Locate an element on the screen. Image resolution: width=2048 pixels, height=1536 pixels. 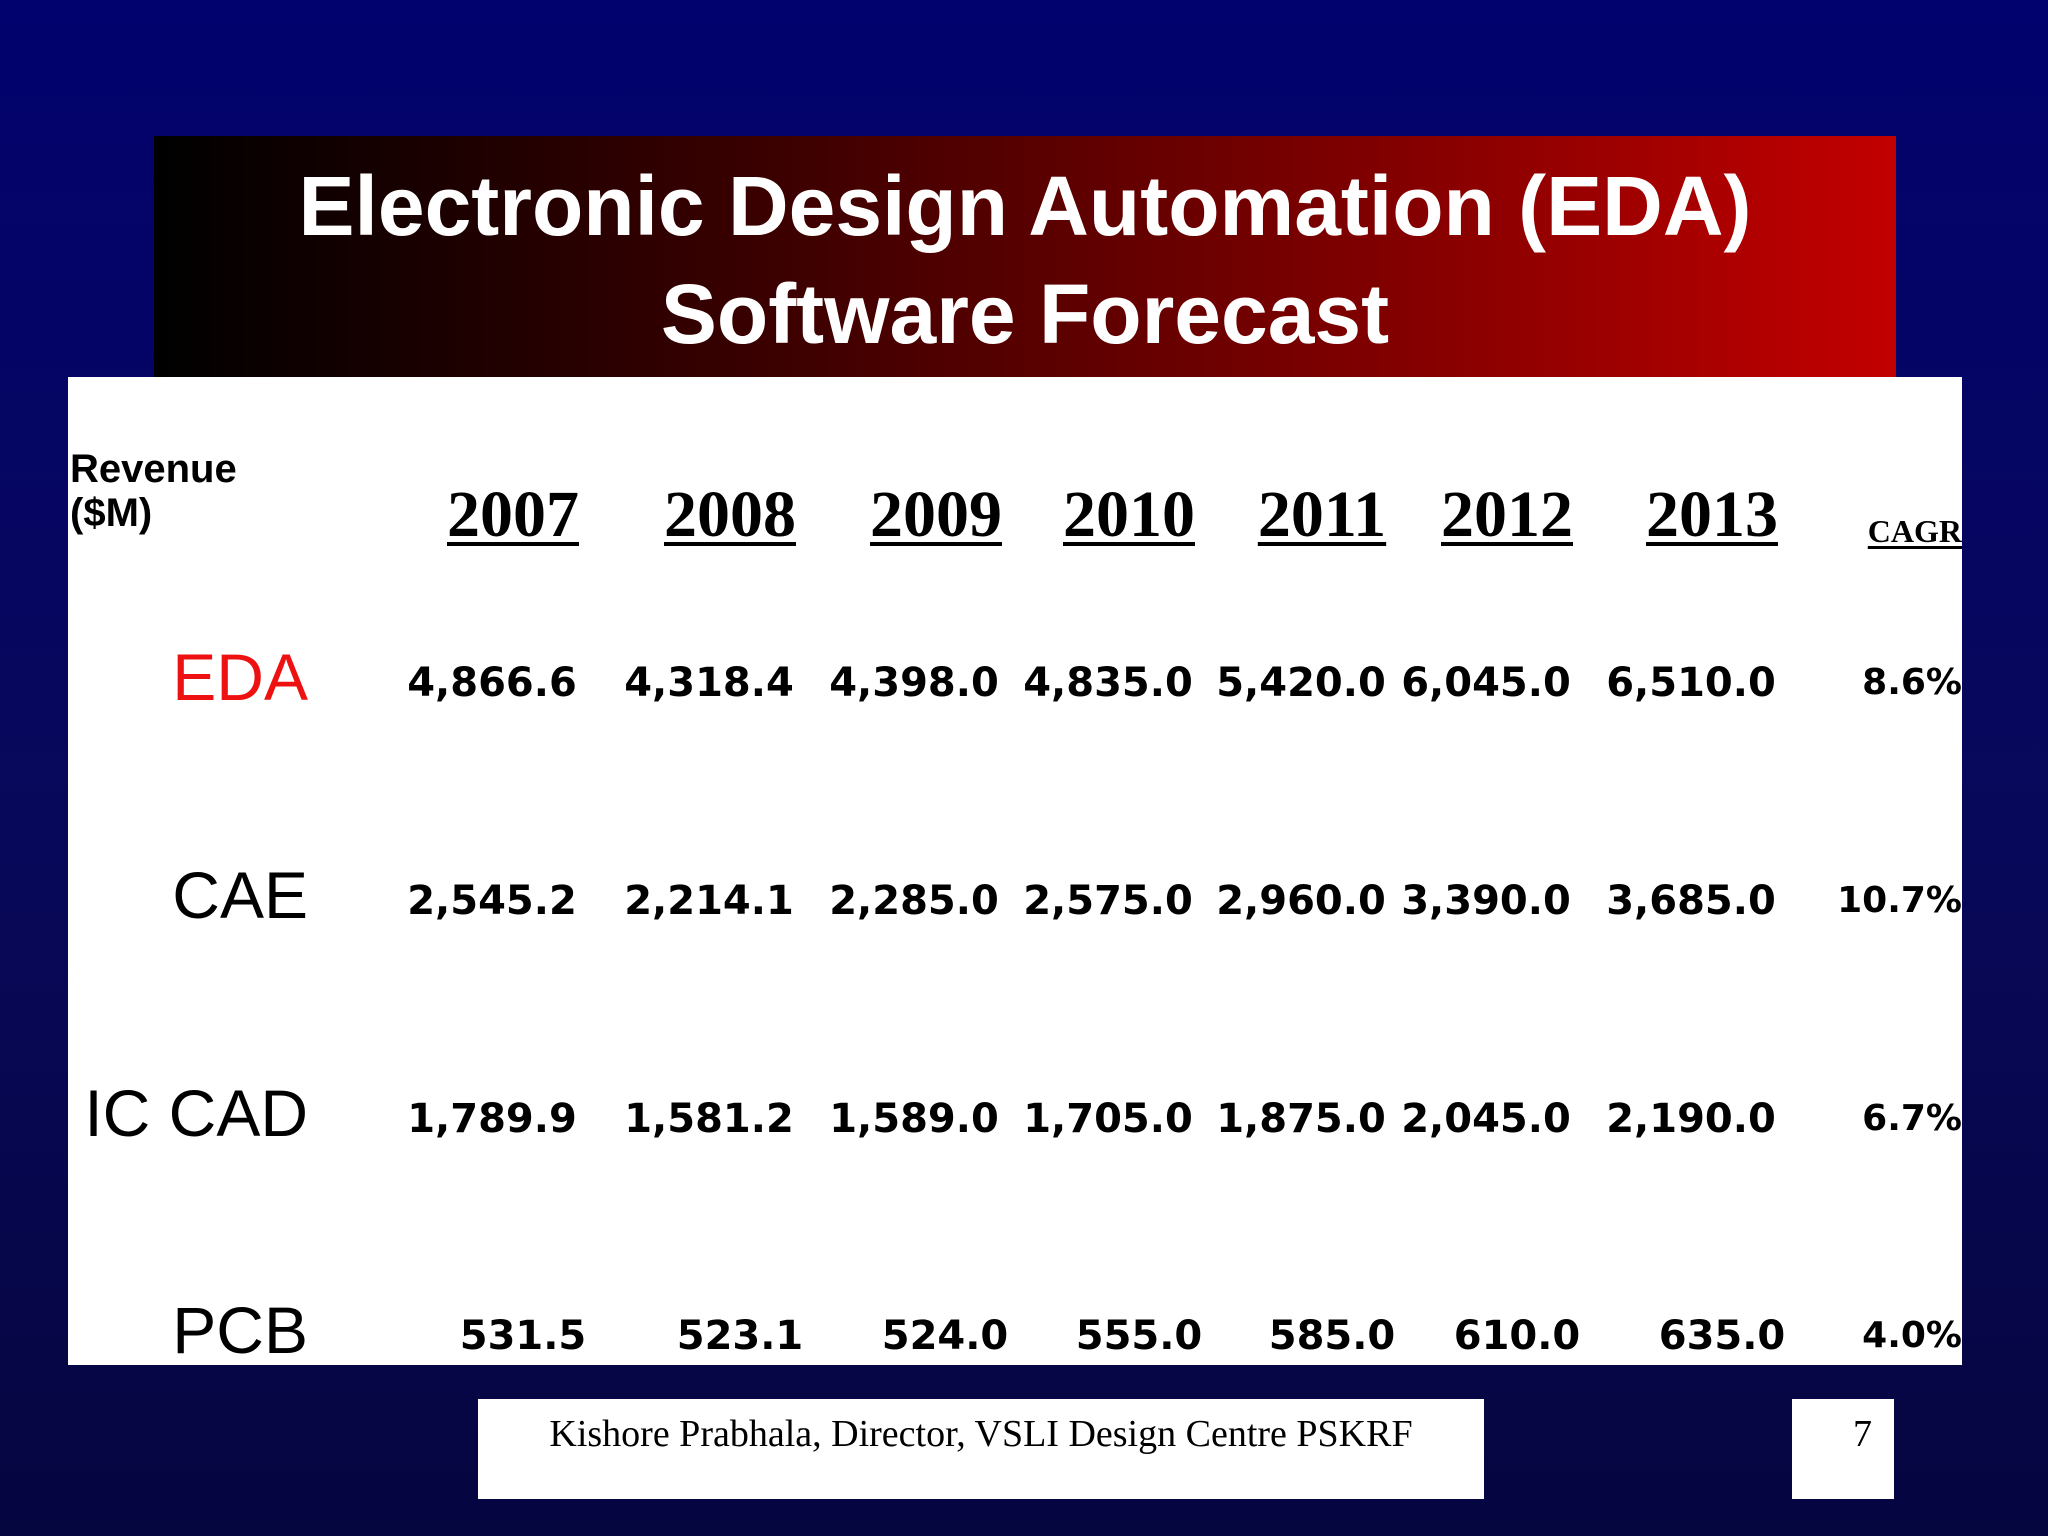
table-cell: 2,545.2 is located at coordinates (492, 901).